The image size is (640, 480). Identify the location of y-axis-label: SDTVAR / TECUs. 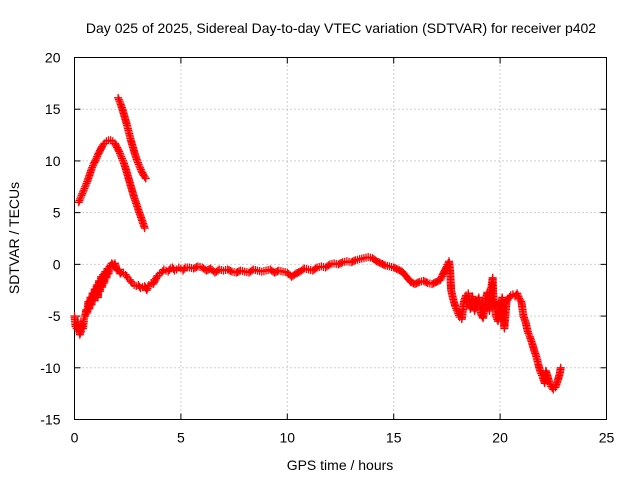
(14, 238).